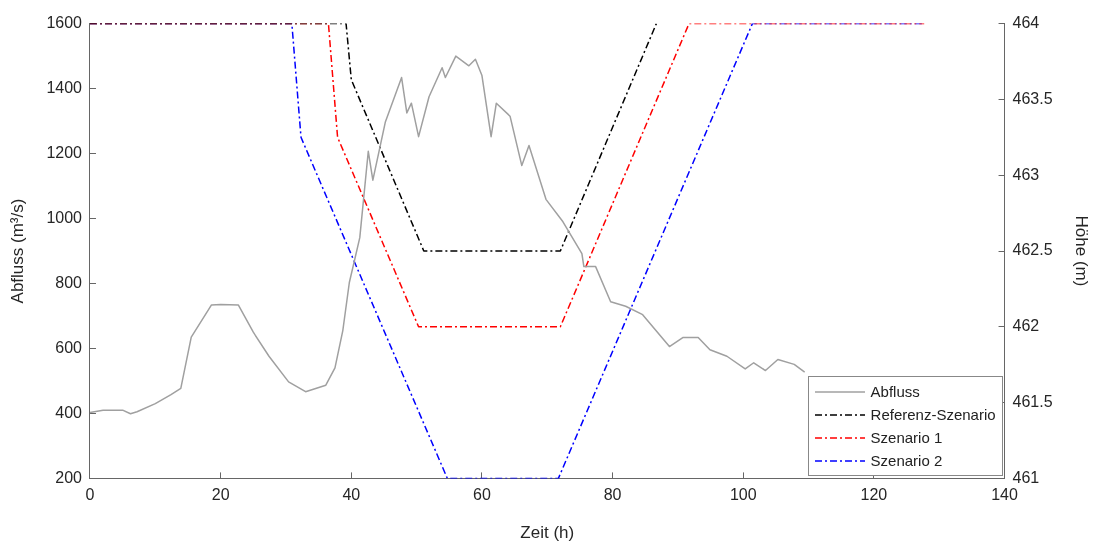 The image size is (1103, 550). I want to click on y2-tick-label: 463, so click(1026, 174).